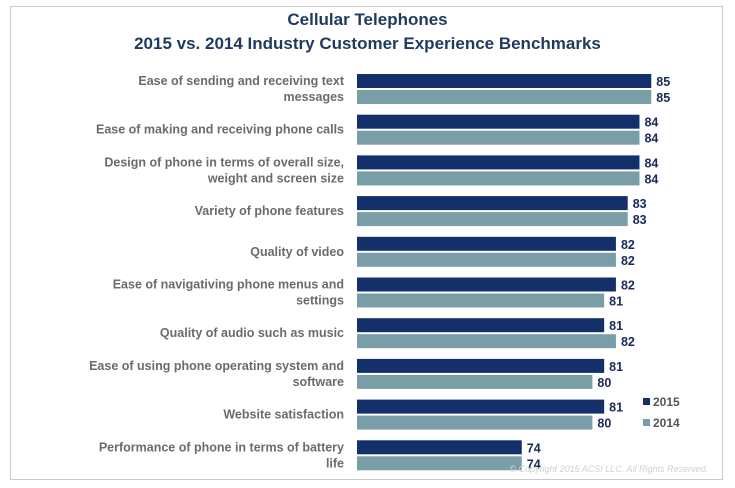 The width and height of the screenshot is (735, 488). What do you see at coordinates (666, 423) in the screenshot?
I see `legend-label-2014: 2014` at bounding box center [666, 423].